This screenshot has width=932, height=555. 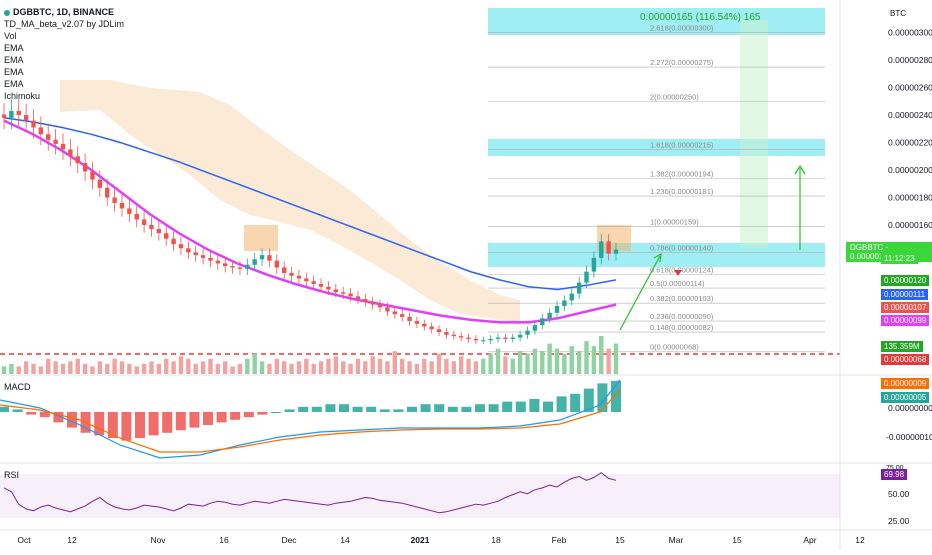 I want to click on fib-label: 0.618(0.00000124), so click(x=682, y=269).